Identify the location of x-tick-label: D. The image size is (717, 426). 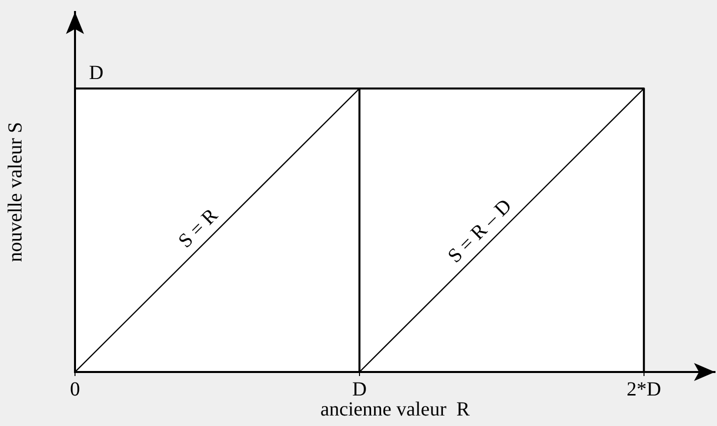
(359, 389).